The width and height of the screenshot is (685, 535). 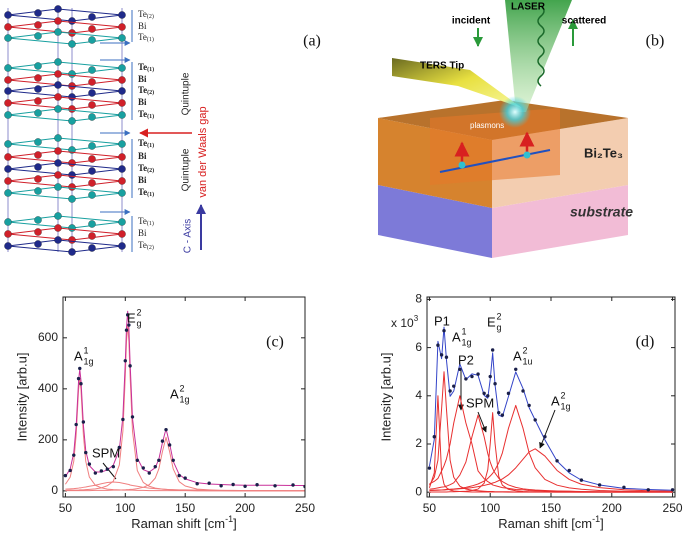 What do you see at coordinates (418, 395) in the screenshot?
I see `y-tick-label: 4` at bounding box center [418, 395].